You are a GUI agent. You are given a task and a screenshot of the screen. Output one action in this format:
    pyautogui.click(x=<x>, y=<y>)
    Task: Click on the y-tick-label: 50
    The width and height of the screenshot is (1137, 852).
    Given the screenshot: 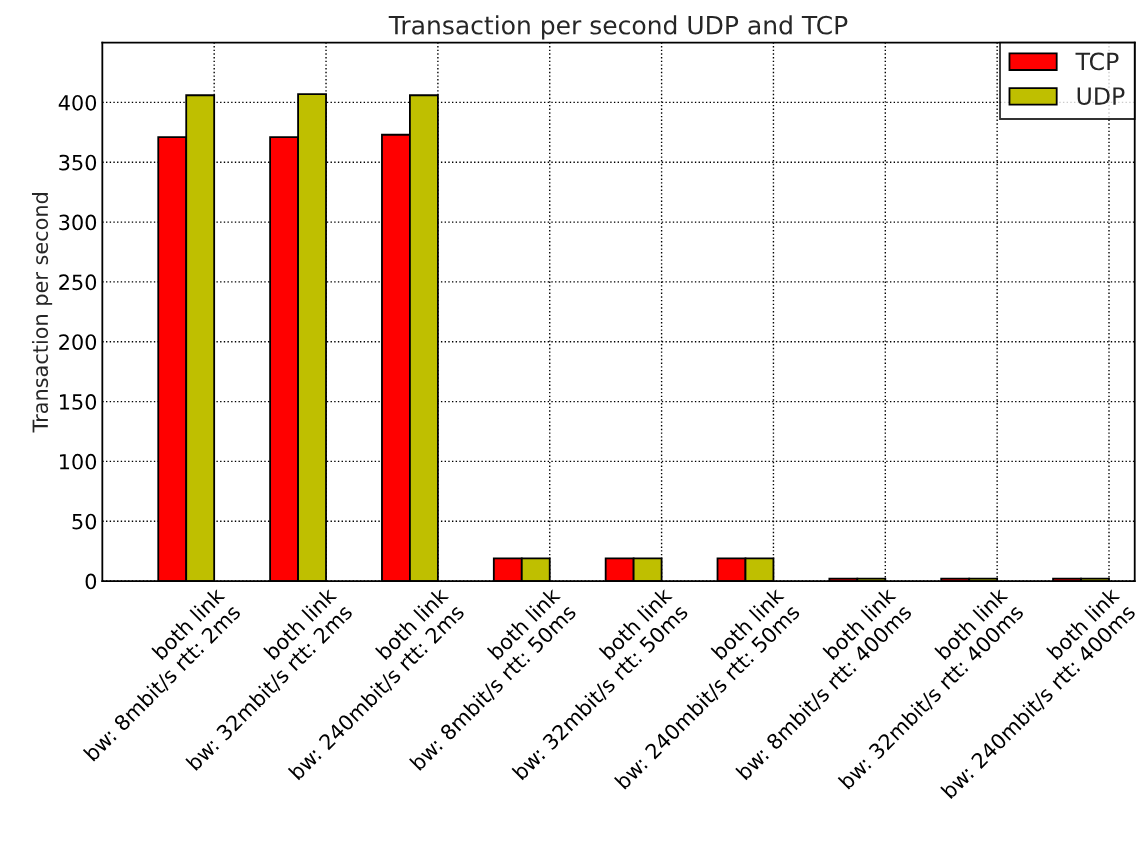 What is the action you would take?
    pyautogui.click(x=84, y=521)
    